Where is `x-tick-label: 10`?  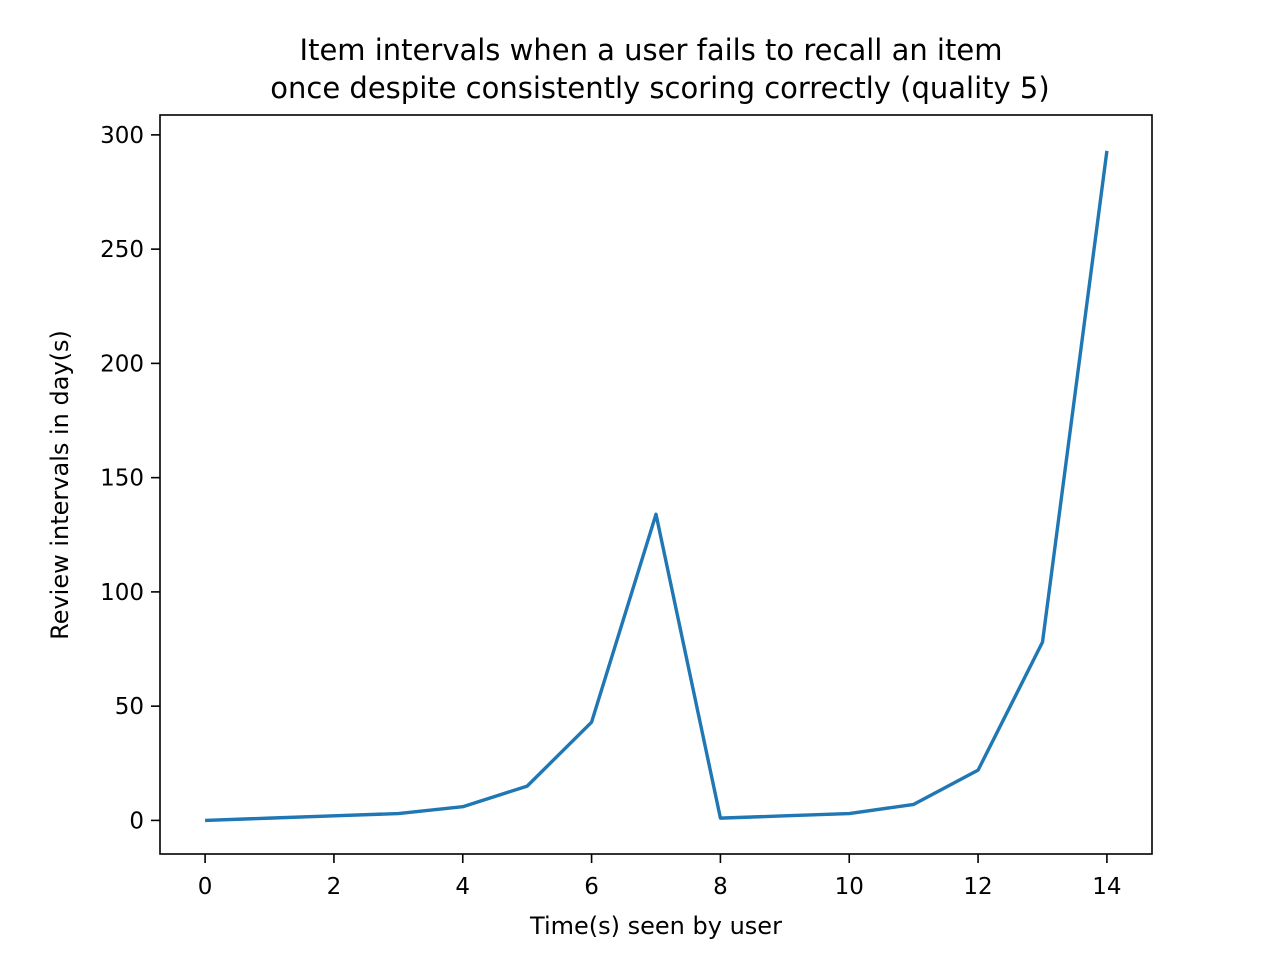
x-tick-label: 10 is located at coordinates (849, 887).